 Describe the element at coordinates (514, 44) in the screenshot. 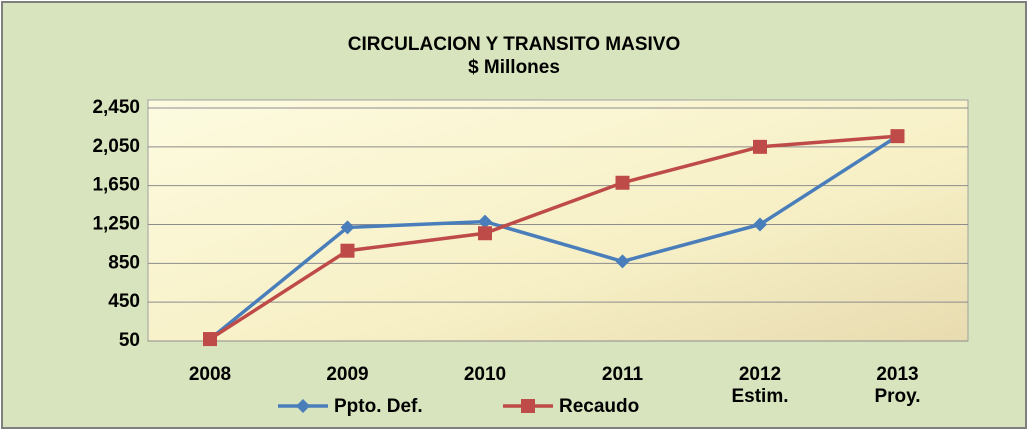

I see `chart-title: CIRCULACION Y TRANSITO MASIVO` at that location.